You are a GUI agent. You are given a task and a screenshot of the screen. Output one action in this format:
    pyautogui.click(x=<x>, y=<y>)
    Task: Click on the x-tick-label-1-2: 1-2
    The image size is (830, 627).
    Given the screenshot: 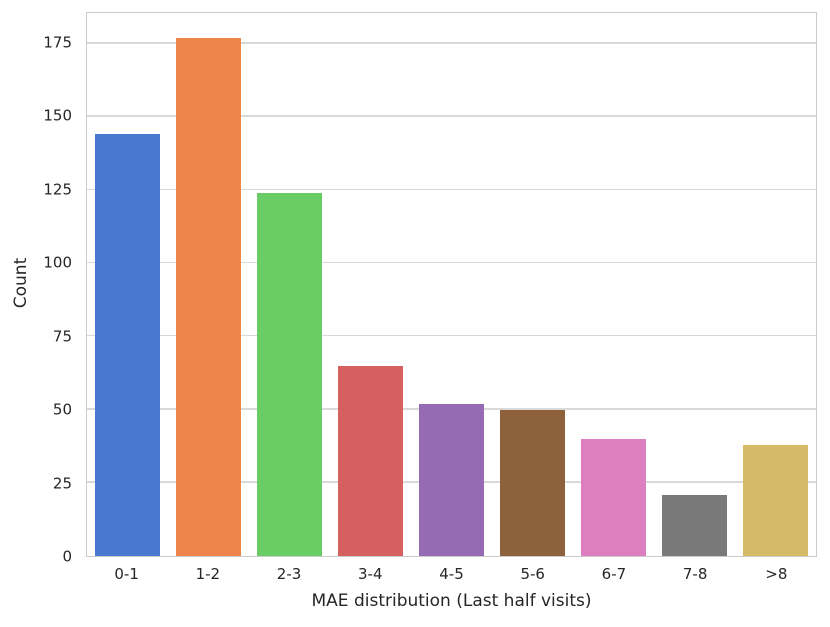 What is the action you would take?
    pyautogui.click(x=208, y=574)
    